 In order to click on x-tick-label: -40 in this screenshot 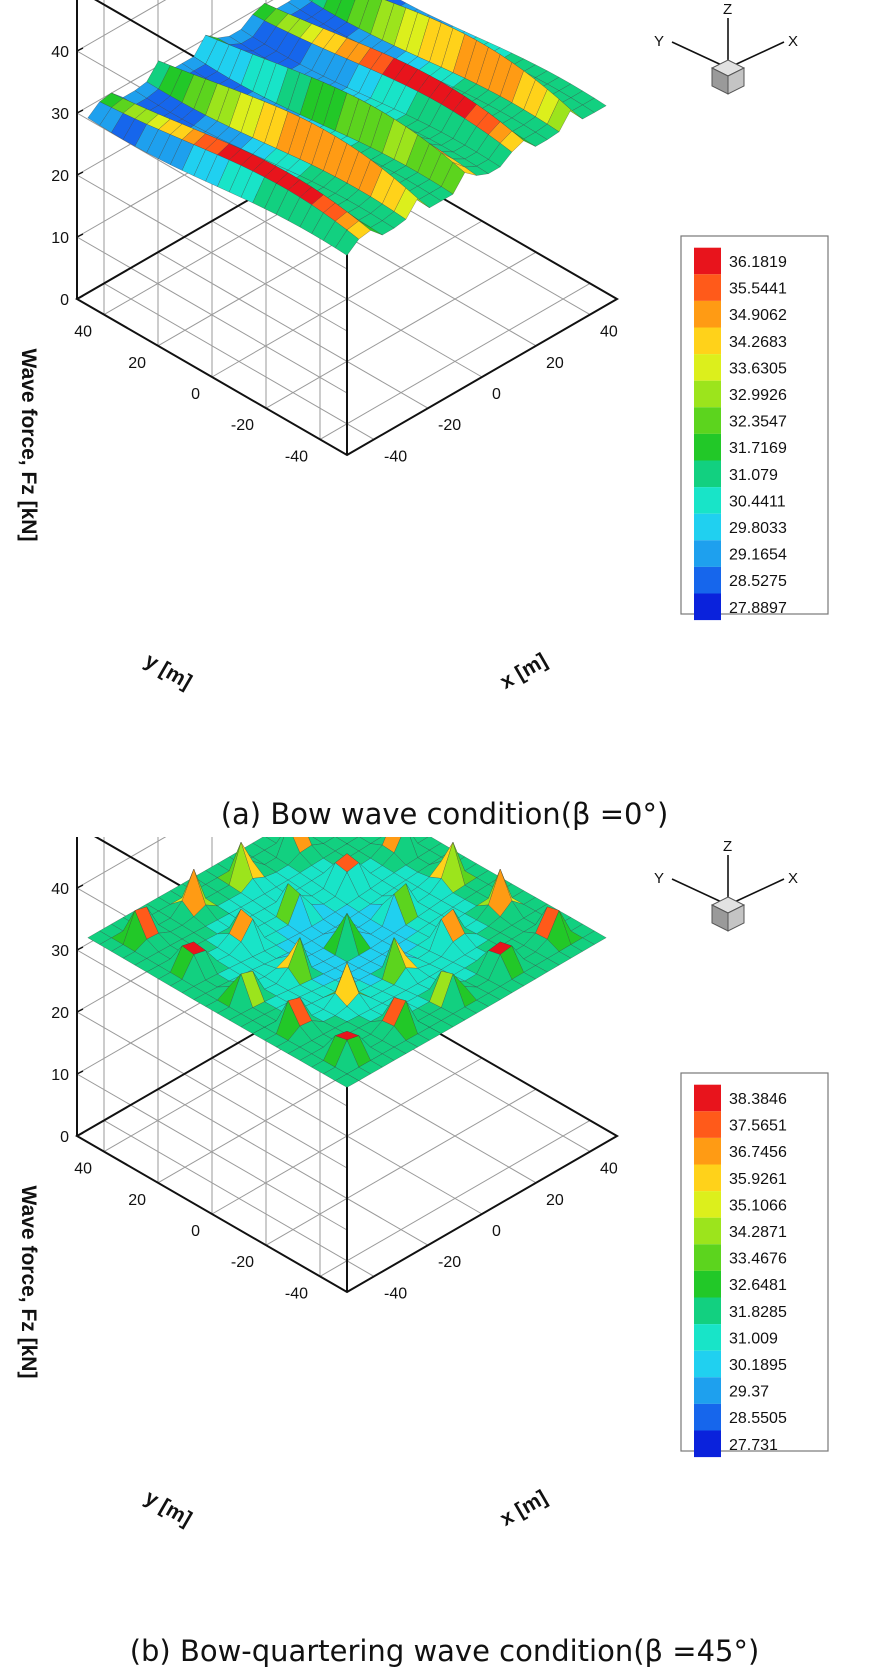, I will do `click(395, 1293)`.